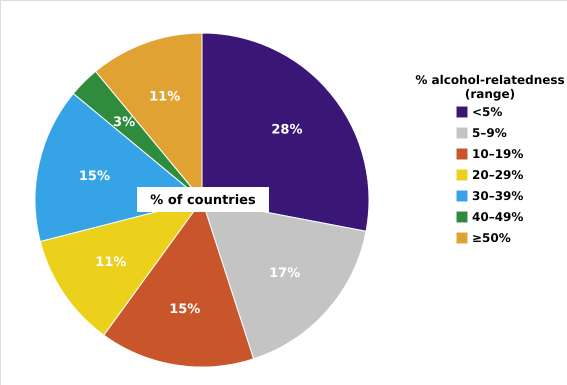 The image size is (567, 385). Describe the element at coordinates (489, 133) in the screenshot. I see `legend-label: 5–9%` at that location.